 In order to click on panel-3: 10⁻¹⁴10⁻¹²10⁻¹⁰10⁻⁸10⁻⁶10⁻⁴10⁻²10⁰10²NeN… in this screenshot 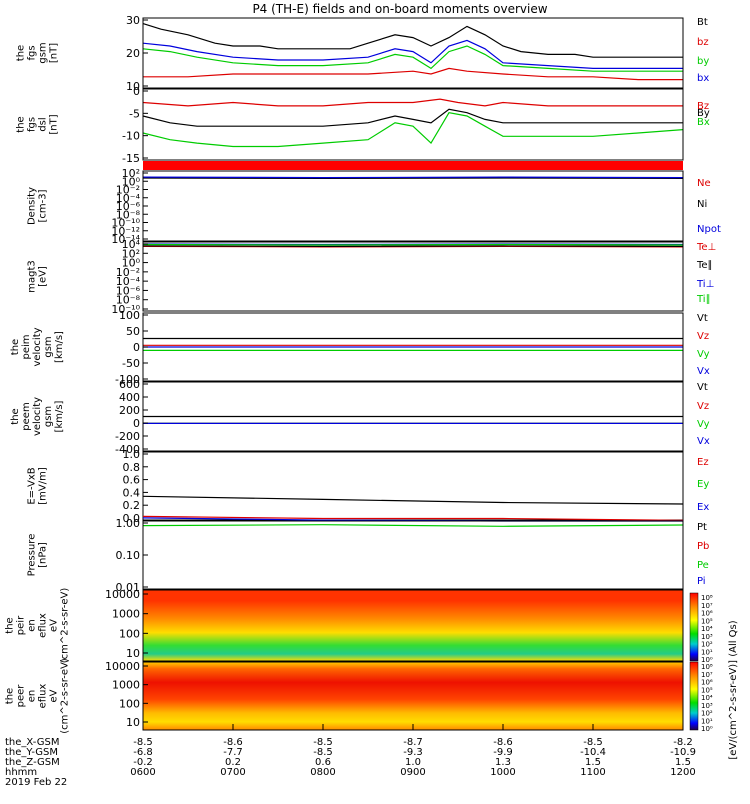, I will do `click(374, 206)`.